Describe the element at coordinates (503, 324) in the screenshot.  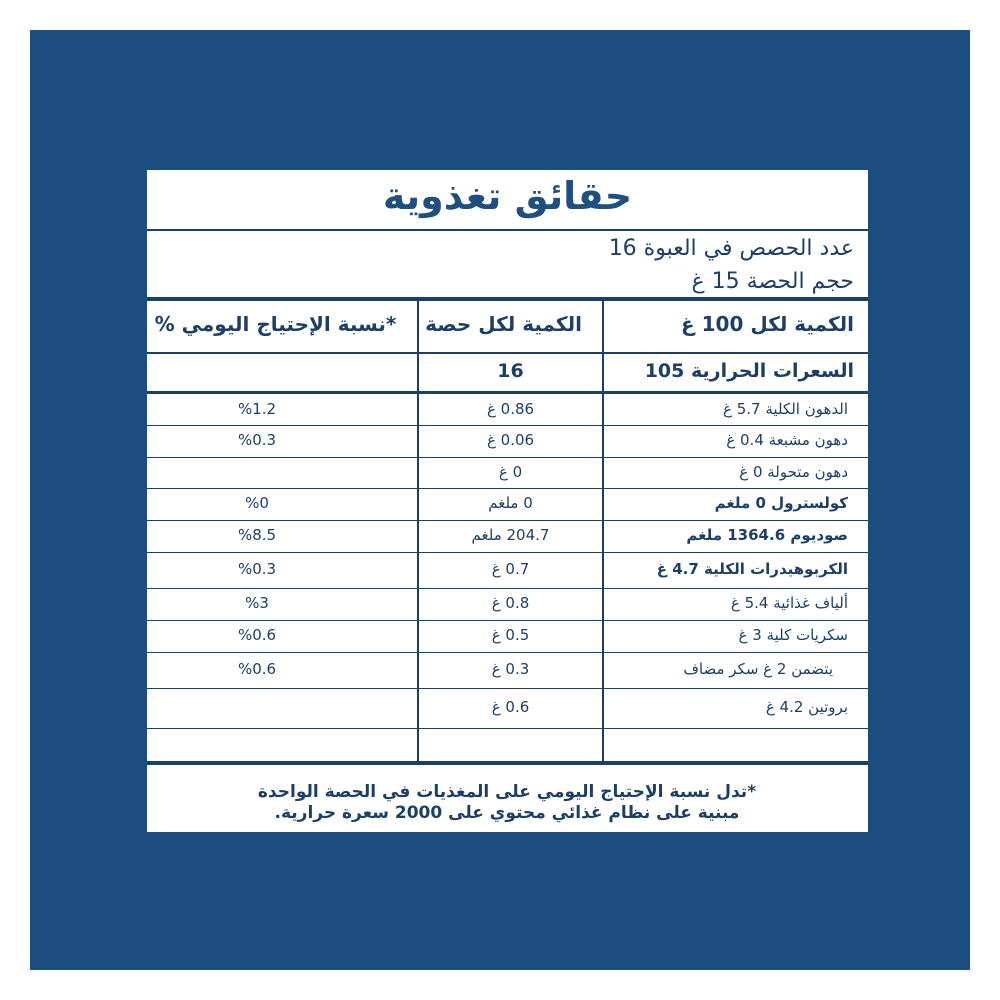
I see `column-header: الكمية لكل حصة` at that location.